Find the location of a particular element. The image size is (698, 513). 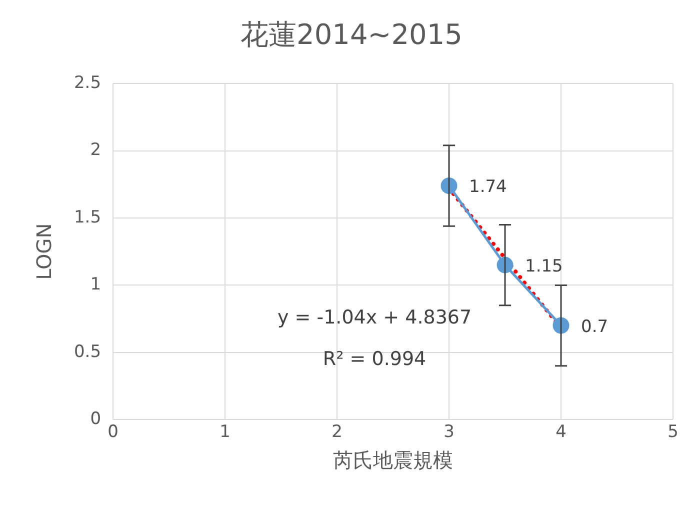

y-tick-label: 0 is located at coordinates (96, 419).